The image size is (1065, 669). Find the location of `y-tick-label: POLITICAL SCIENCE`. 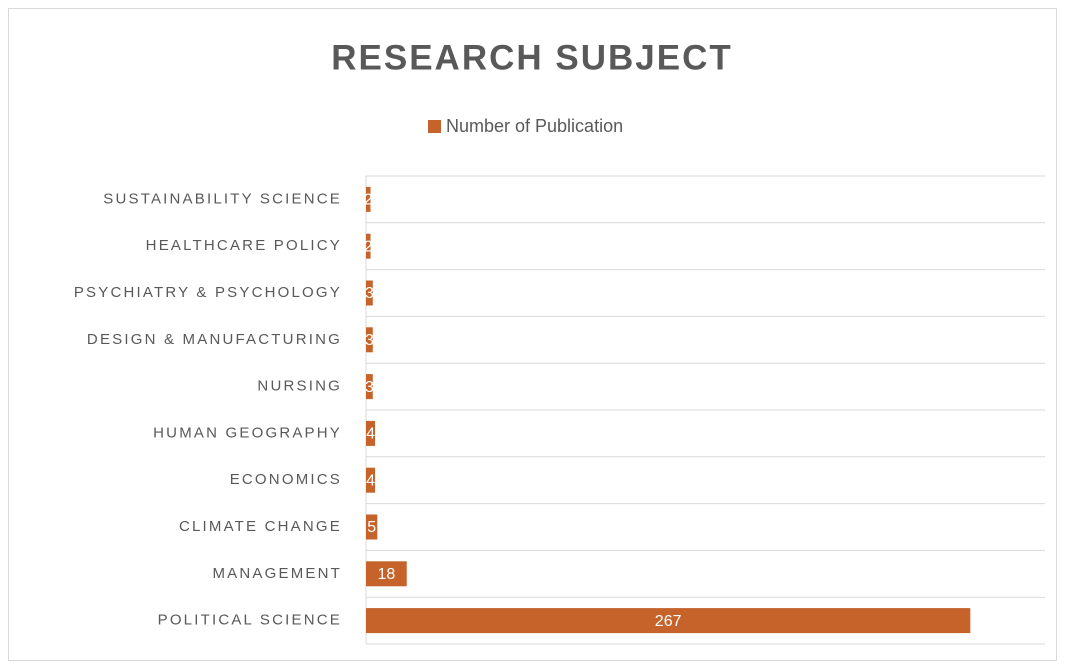

y-tick-label: POLITICAL SCIENCE is located at coordinates (250, 620).